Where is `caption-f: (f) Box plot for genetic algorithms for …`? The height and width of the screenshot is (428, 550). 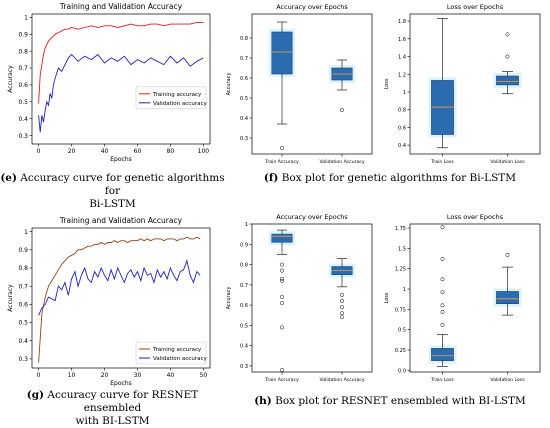
caption-f: (f) Box plot for genetic algorithms for … is located at coordinates (390, 178).